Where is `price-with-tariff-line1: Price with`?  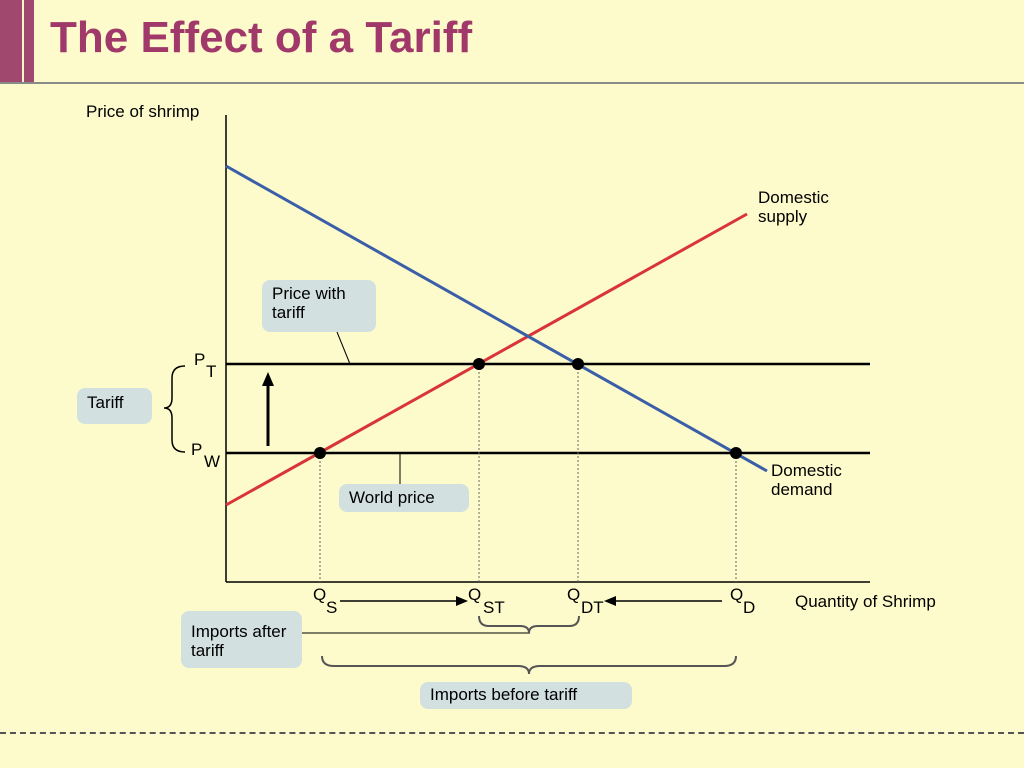
price-with-tariff-line1: Price with is located at coordinates (309, 293).